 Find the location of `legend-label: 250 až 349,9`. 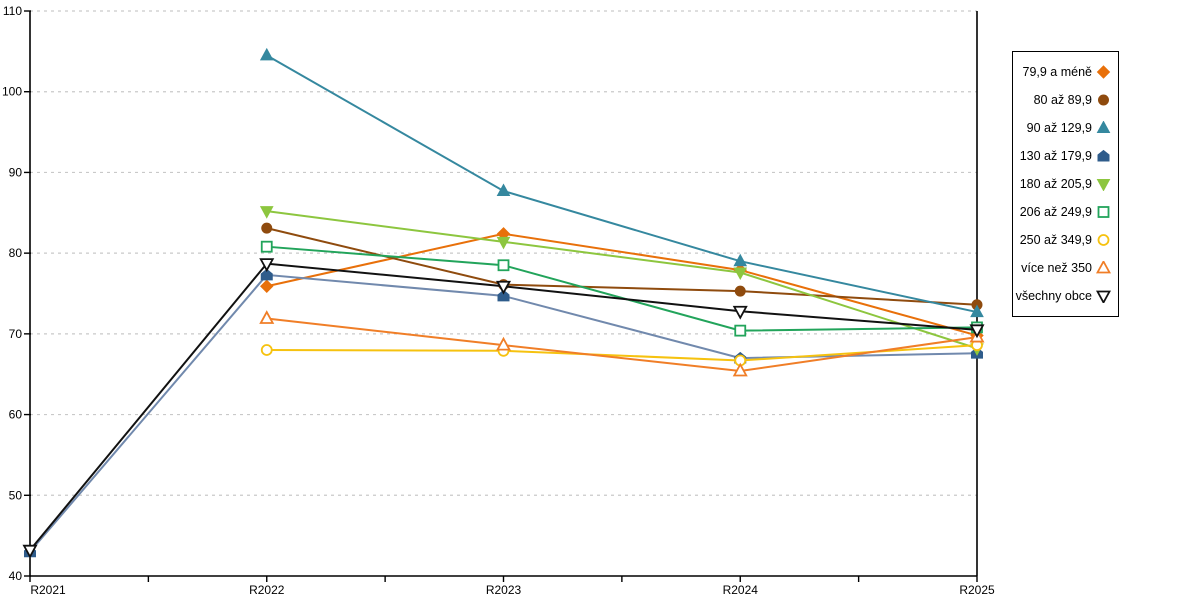

legend-label: 250 až 349,9 is located at coordinates (1055, 240).